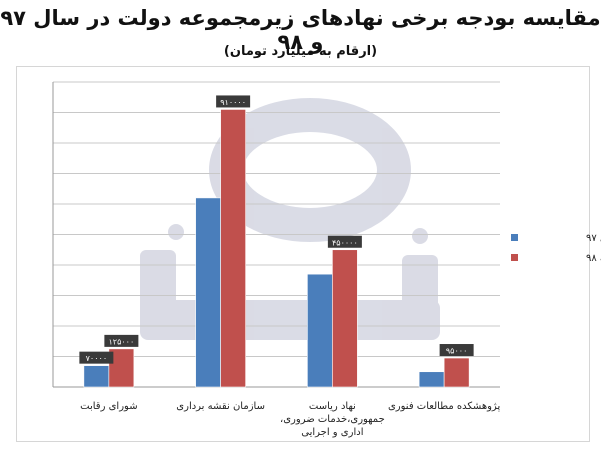 This screenshot has width=601, height=451. I want to click on legend-entry: مصوب سال ۹۷, so click(593, 238).